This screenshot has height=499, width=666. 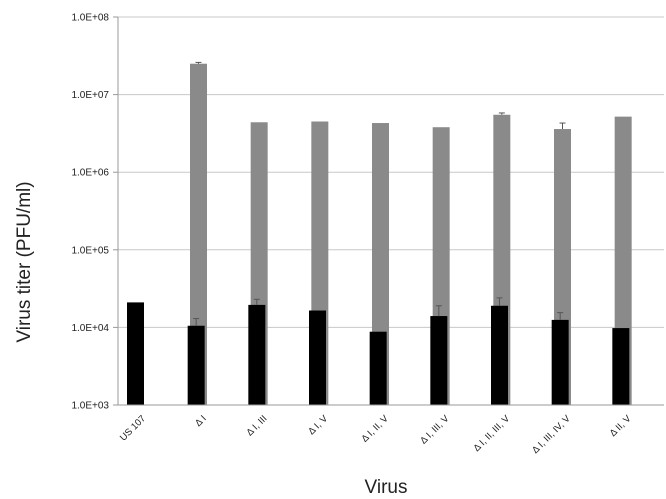 What do you see at coordinates (621, 426) in the screenshot?
I see `x-category-label: Δ II, V` at bounding box center [621, 426].